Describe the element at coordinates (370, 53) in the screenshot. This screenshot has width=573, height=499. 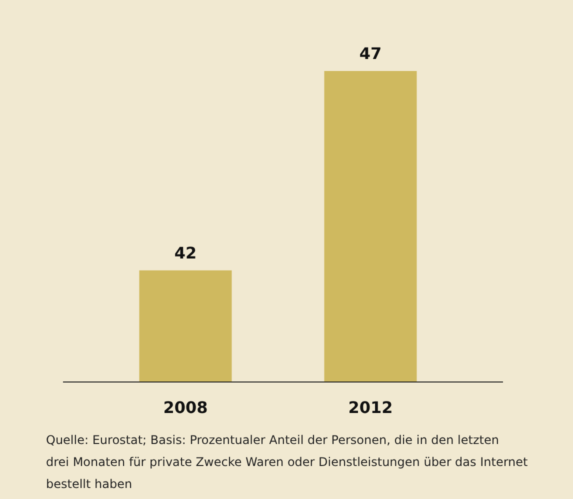
I see `data-label: 47` at that location.